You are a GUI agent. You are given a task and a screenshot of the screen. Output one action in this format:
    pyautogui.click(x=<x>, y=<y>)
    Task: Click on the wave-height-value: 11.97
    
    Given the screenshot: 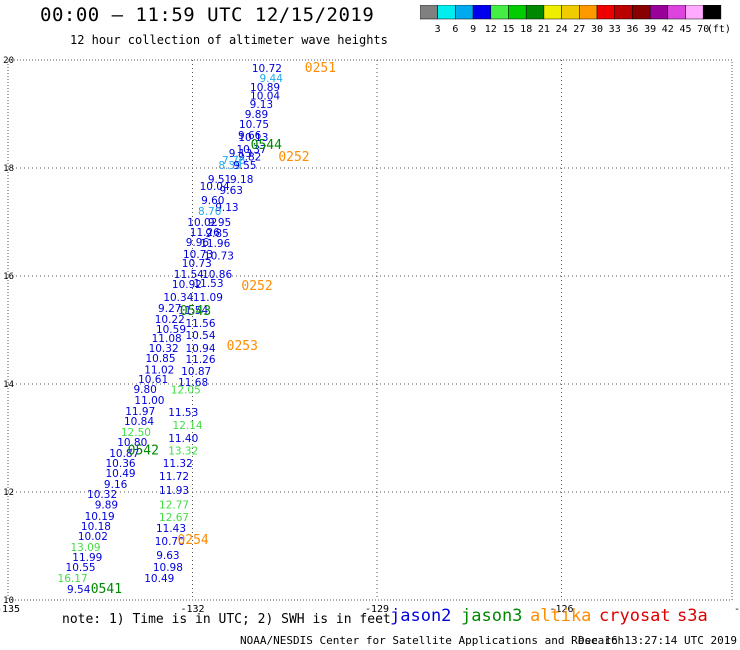 What is the action you would take?
    pyautogui.click(x=140, y=412)
    